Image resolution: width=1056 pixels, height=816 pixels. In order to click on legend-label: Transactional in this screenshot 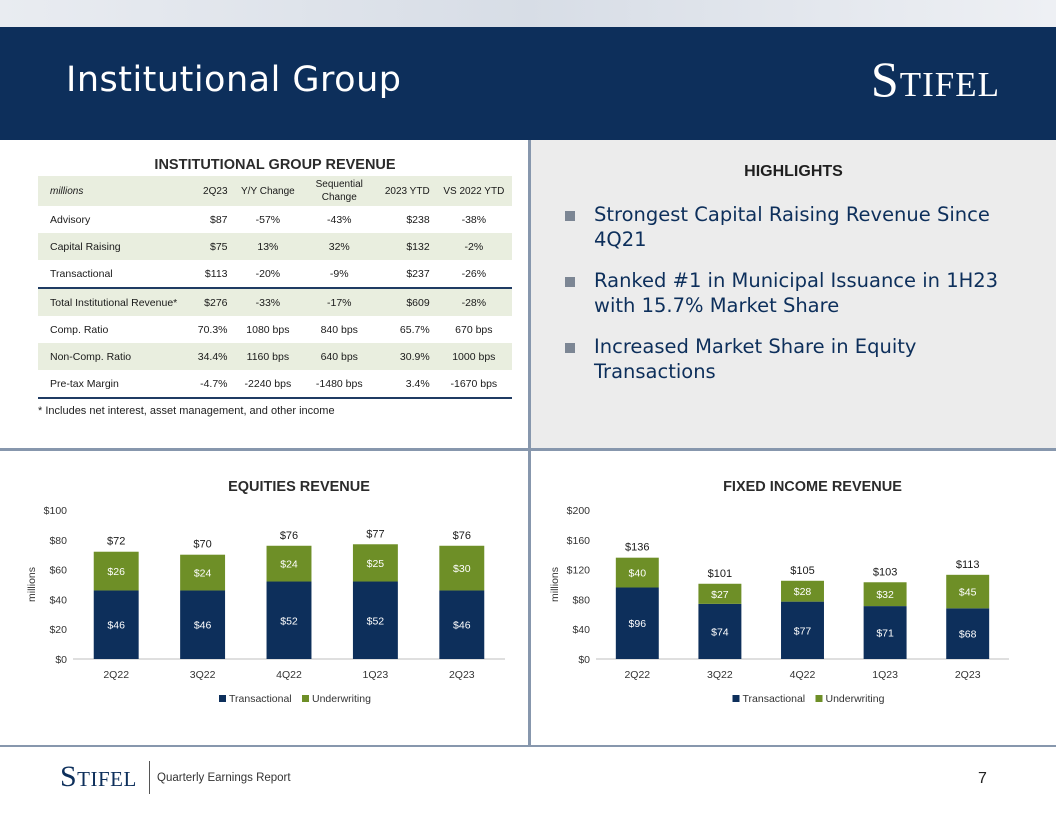, I will do `click(260, 699)`.